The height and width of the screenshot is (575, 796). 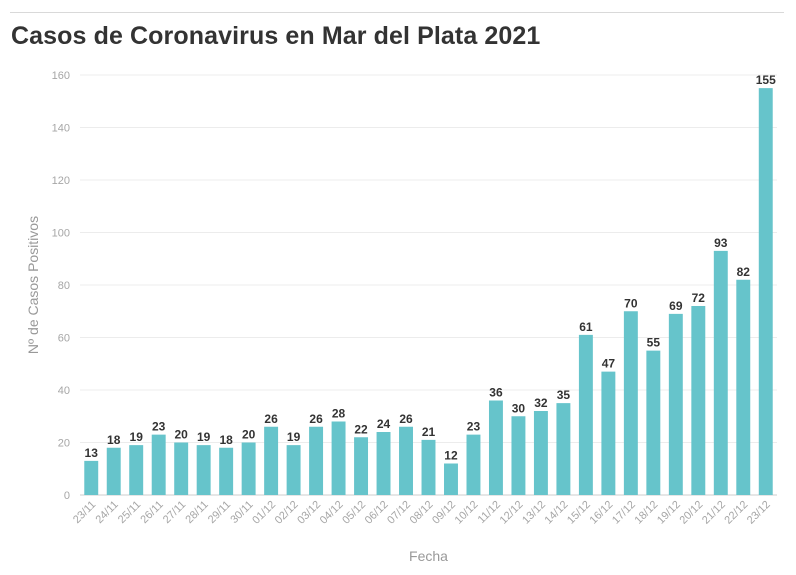 What do you see at coordinates (512, 513) in the screenshot?
I see `x-tick-label-12/12: 12/12` at bounding box center [512, 513].